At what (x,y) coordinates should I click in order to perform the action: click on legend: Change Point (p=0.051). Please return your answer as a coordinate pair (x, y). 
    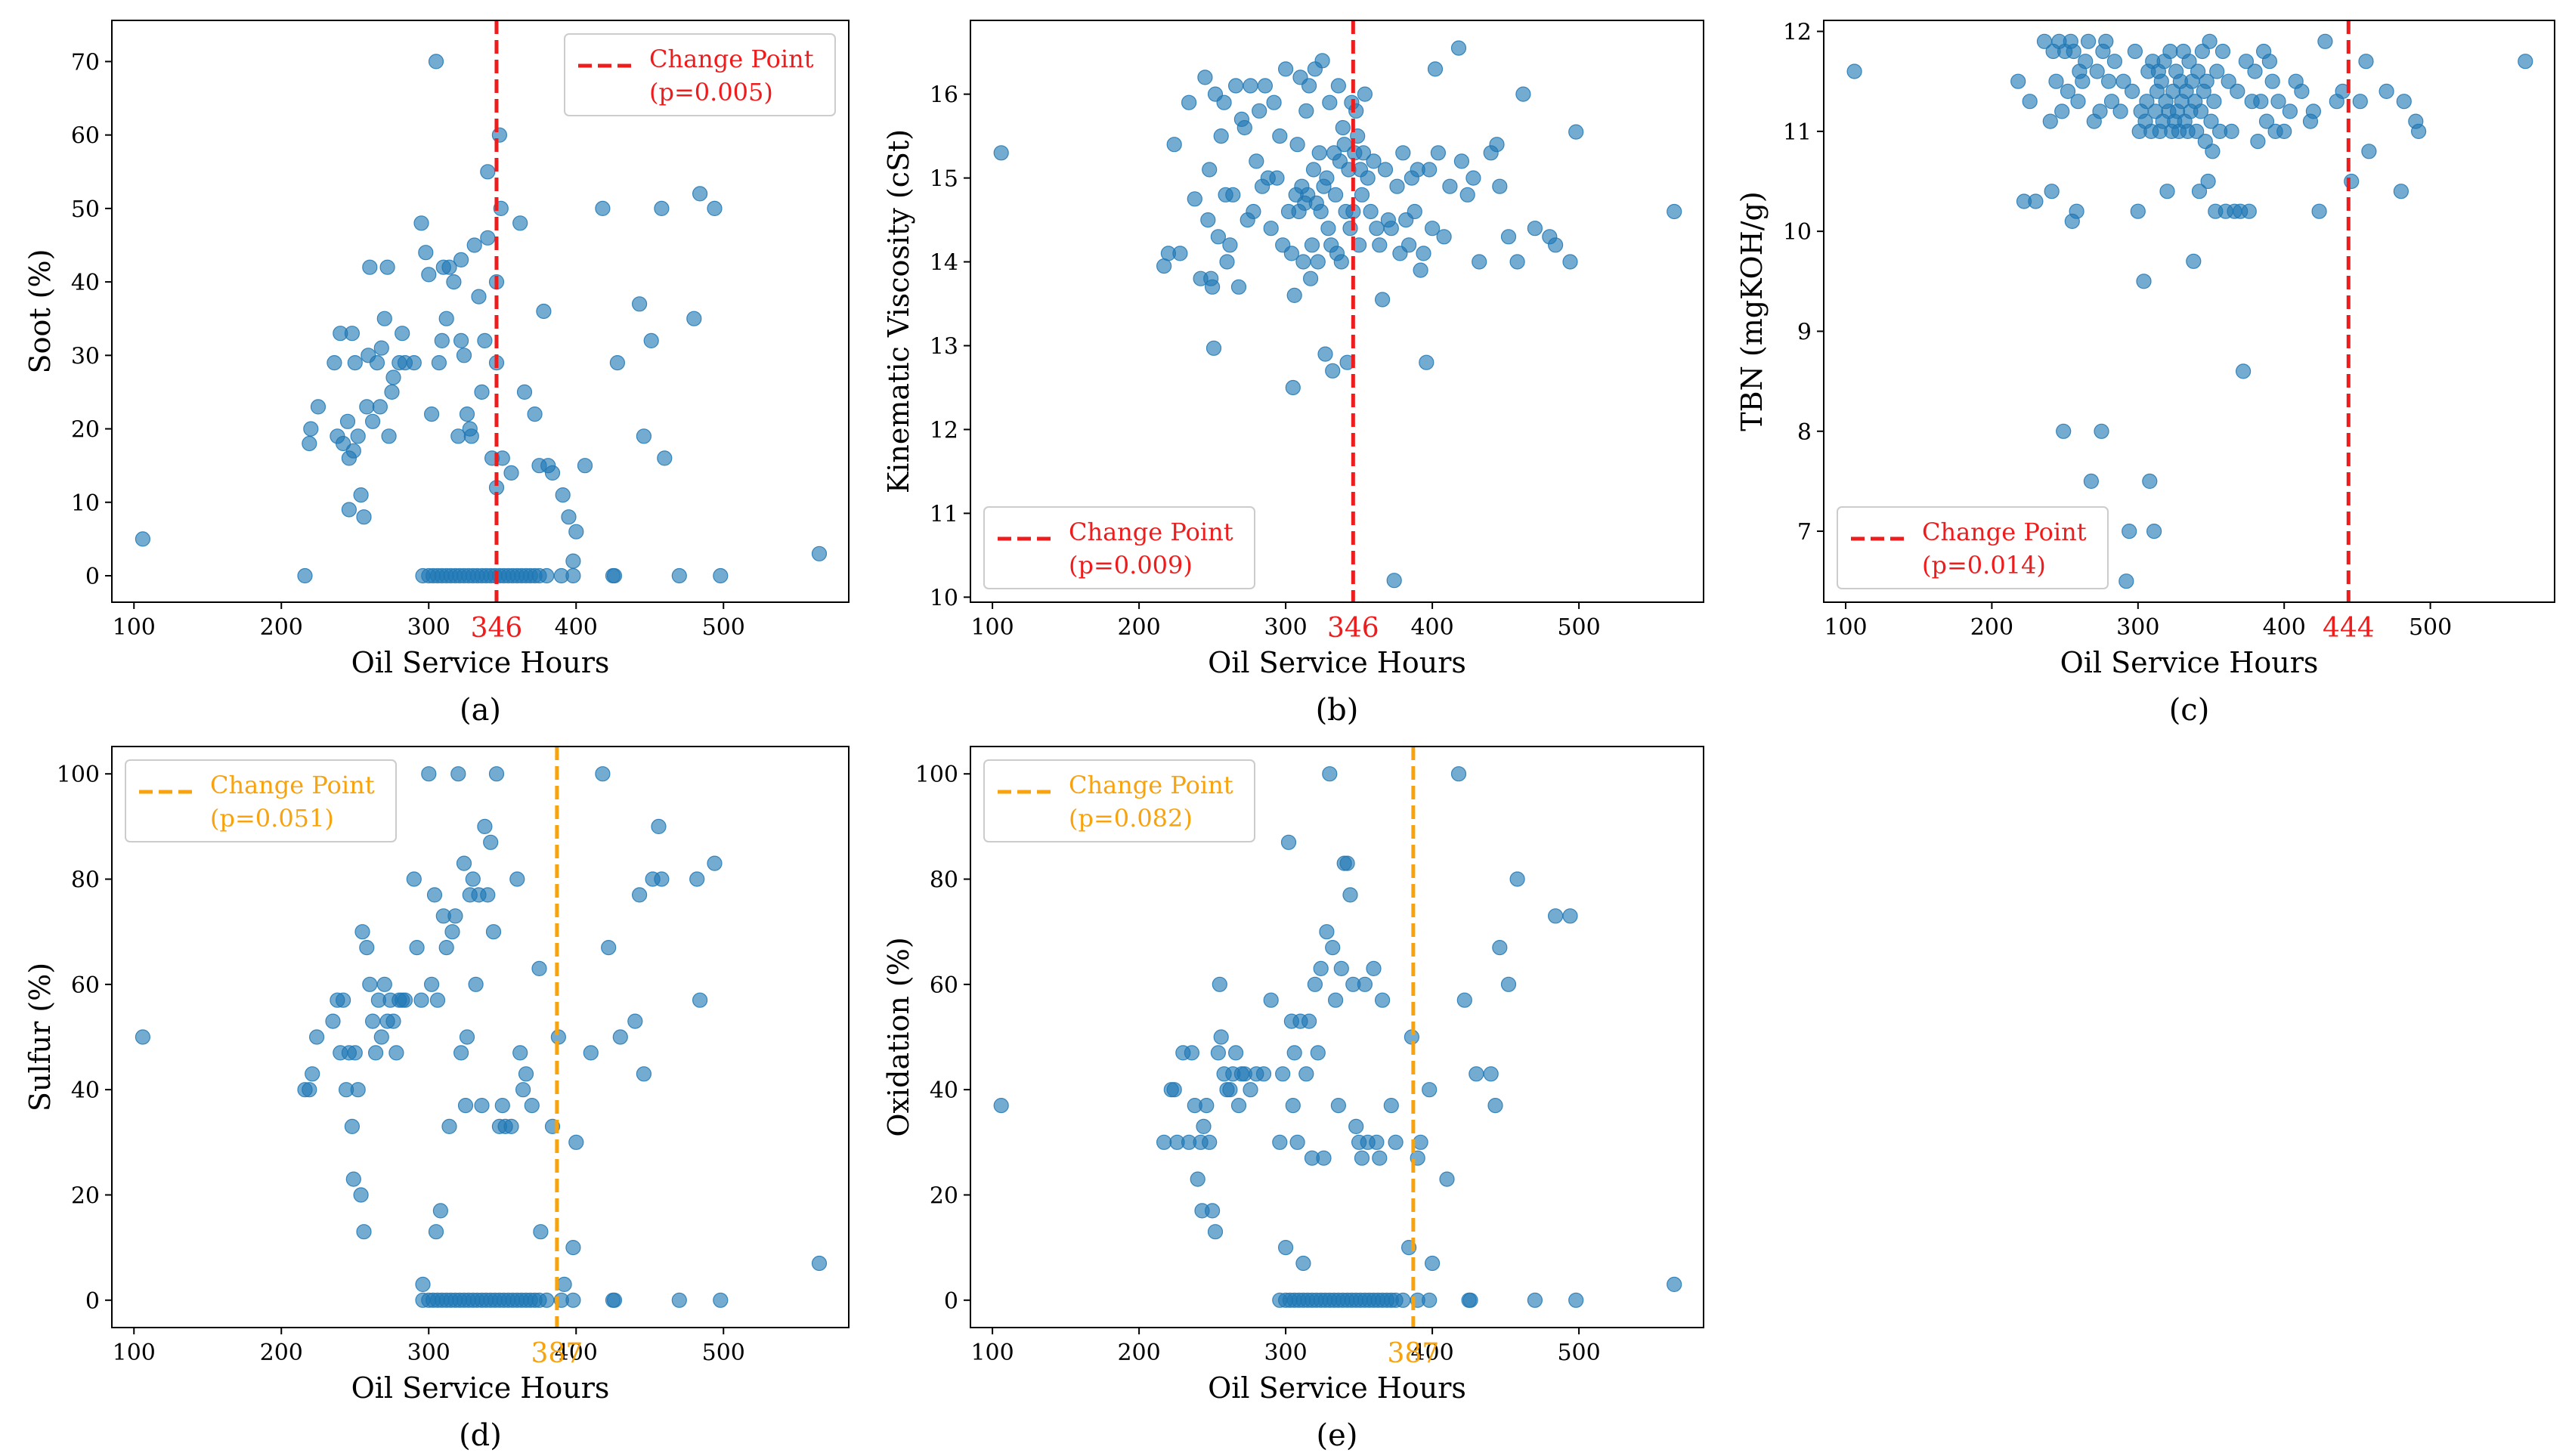
    Looking at the image, I should click on (261, 800).